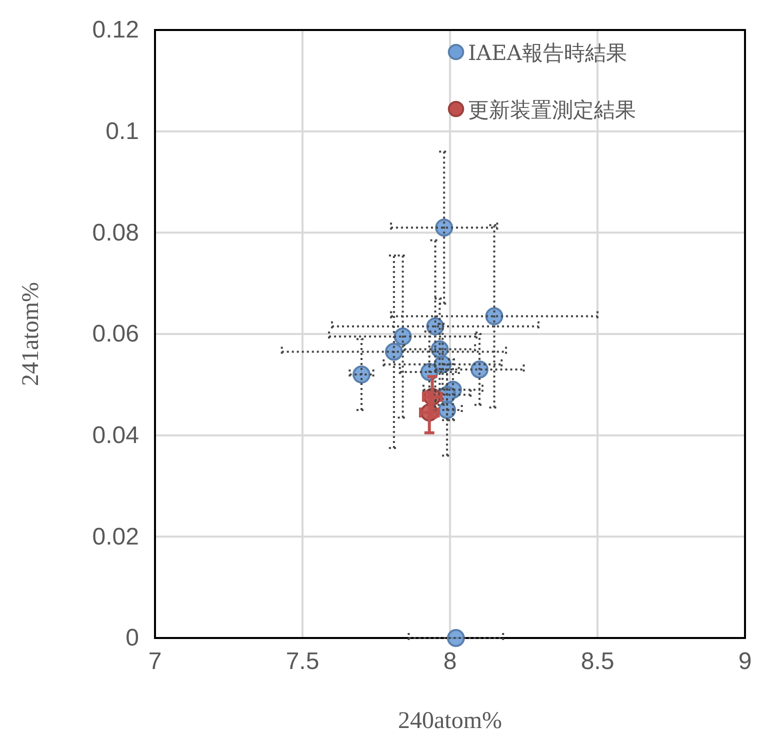 This screenshot has height=740, width=758. What do you see at coordinates (552, 110) in the screenshot?
I see `legend-label: 更新装置測定結果` at bounding box center [552, 110].